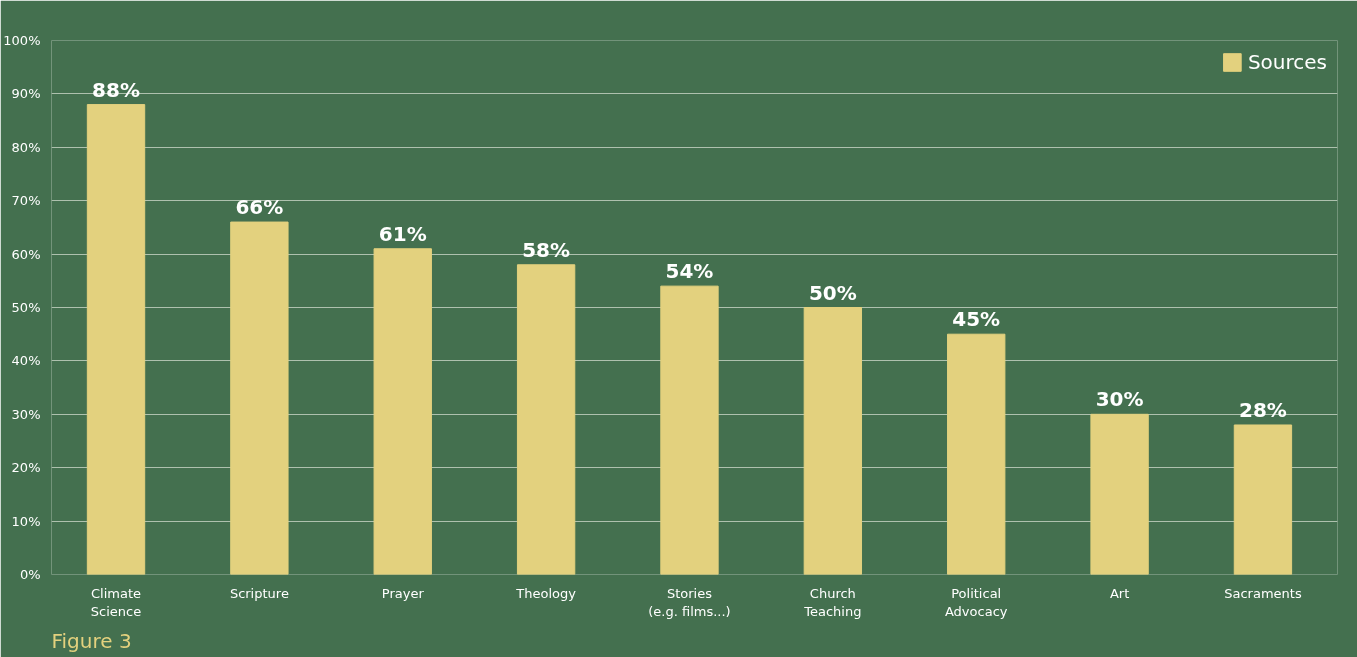 The height and width of the screenshot is (657, 1357). I want to click on legend-label: Sources, so click(1287, 62).